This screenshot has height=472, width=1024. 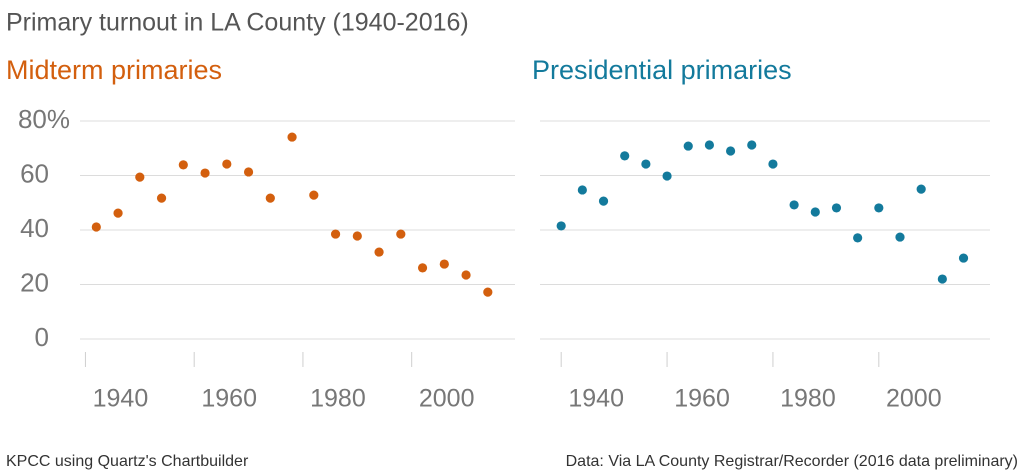 I want to click on panel-title: Midterm primaries, so click(x=114, y=70).